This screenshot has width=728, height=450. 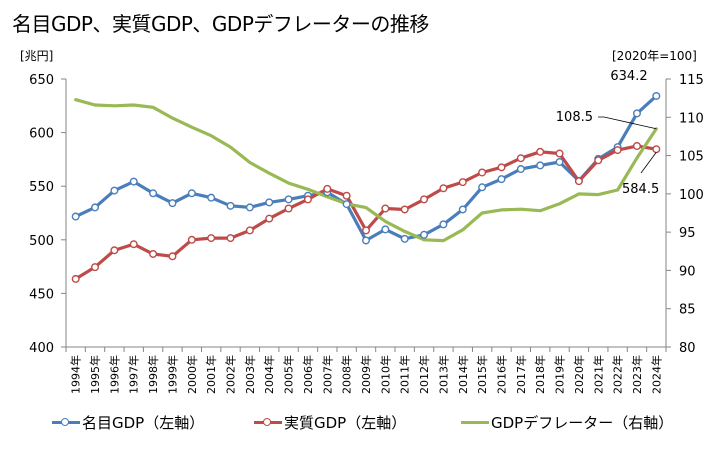 What do you see at coordinates (574, 117) in the screenshot?
I see `annotation-gdp-deflator: 108.5` at bounding box center [574, 117].